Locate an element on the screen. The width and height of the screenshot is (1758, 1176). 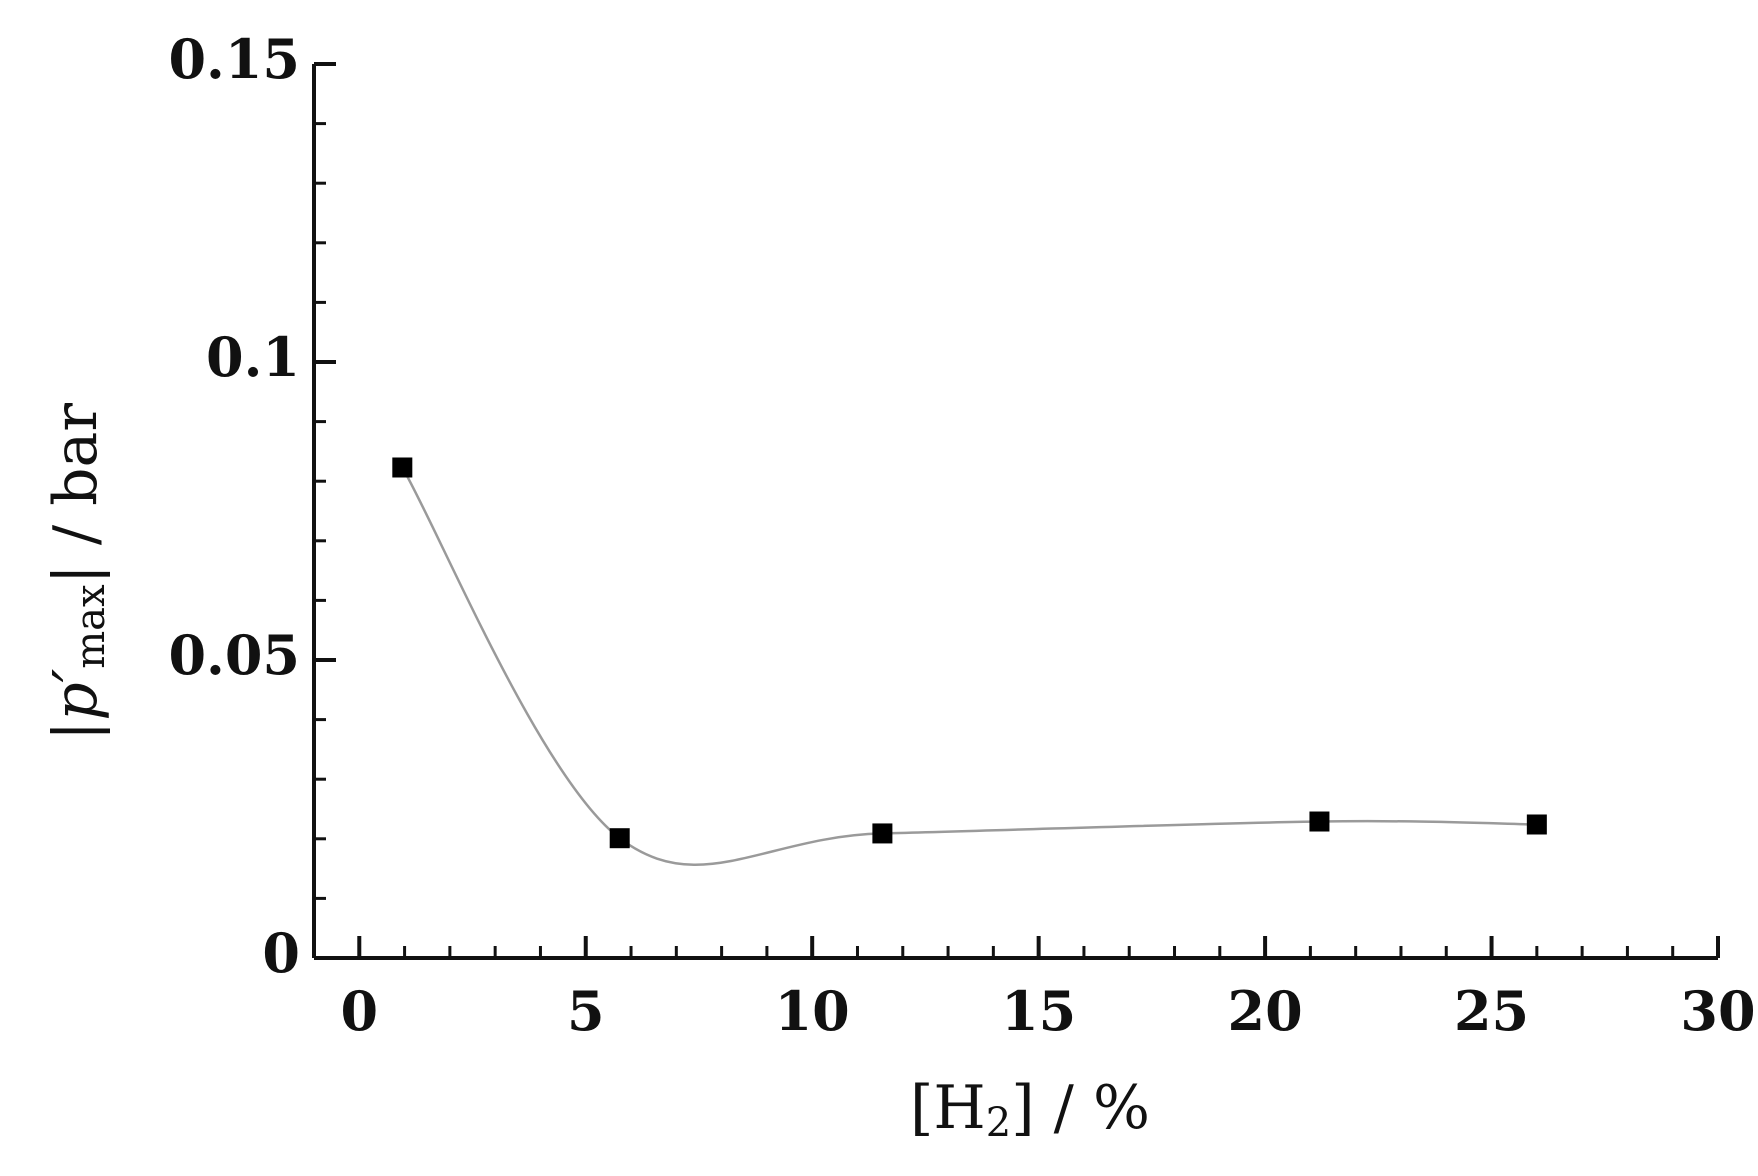
x-tick-label: 30 is located at coordinates (1717, 1011).